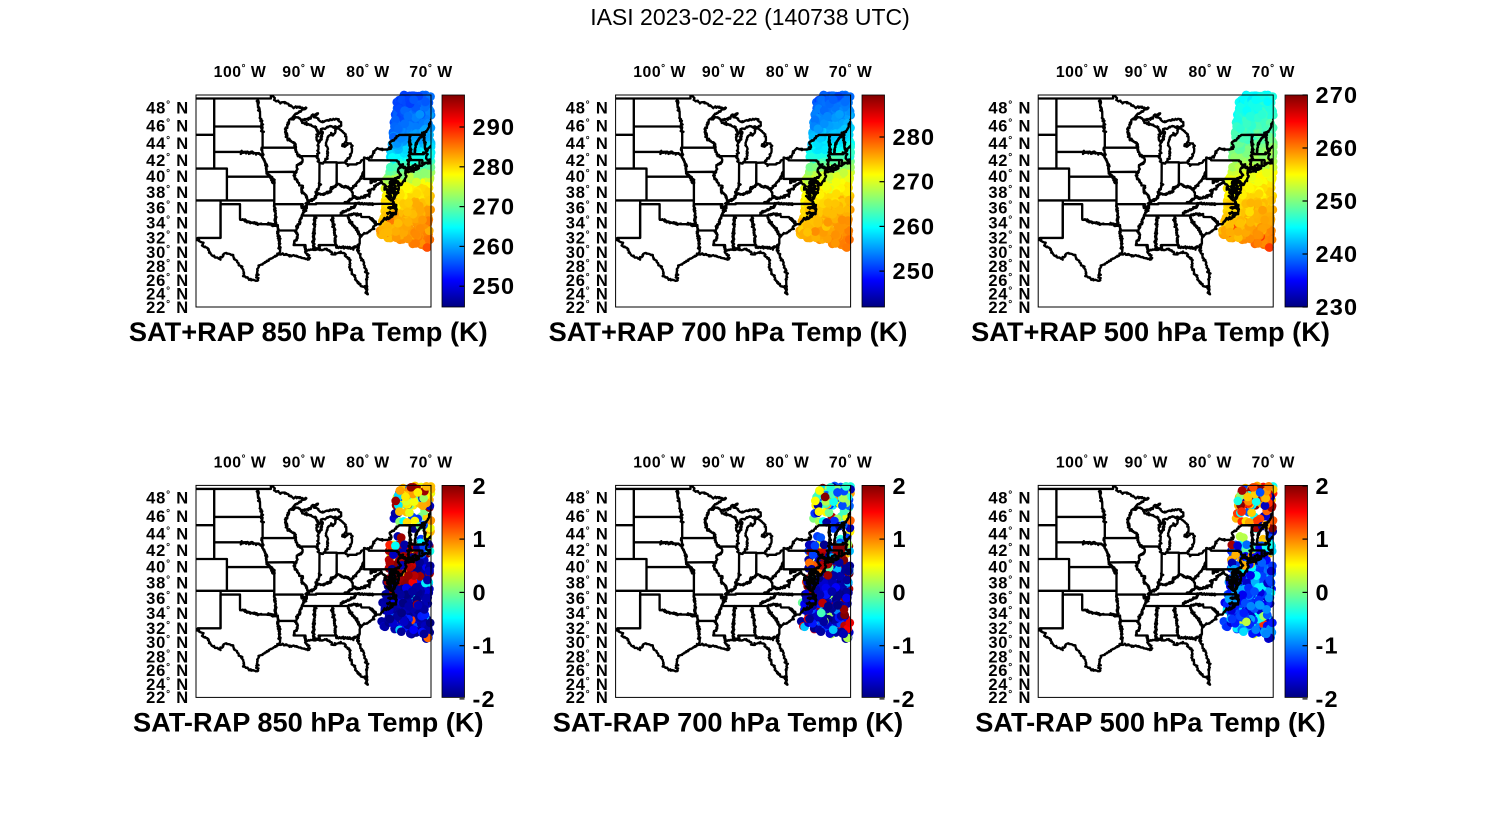 The width and height of the screenshot is (1500, 830). I want to click on svg-text: 80° W, so click(367, 72).